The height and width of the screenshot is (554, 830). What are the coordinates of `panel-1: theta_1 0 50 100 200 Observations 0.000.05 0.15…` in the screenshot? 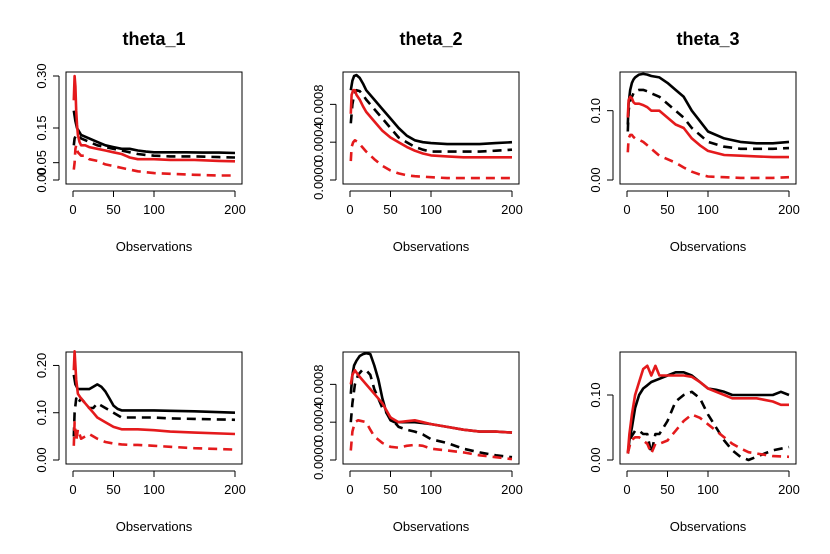 It's located at (140, 141).